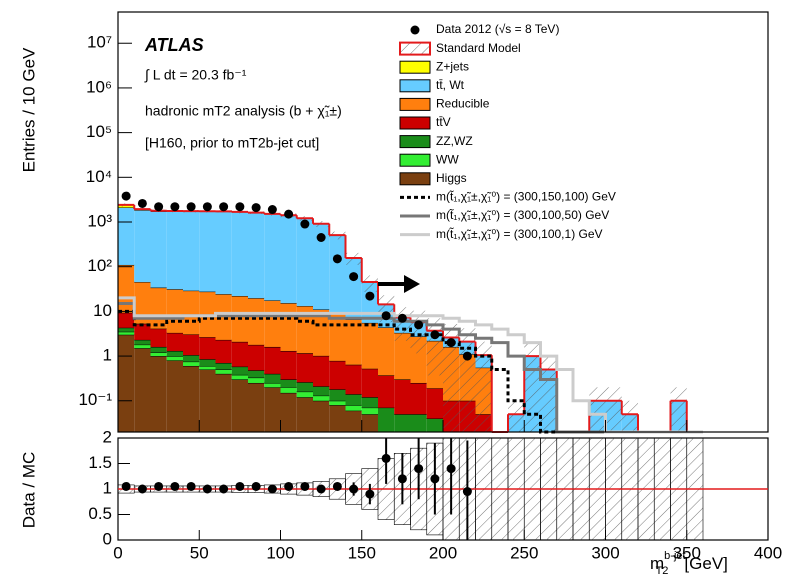 The image size is (786, 577). Describe the element at coordinates (243, 111) in the screenshot. I see `analysis-label: hadronic mT2 analysis (b + χ̃₁±)` at that location.